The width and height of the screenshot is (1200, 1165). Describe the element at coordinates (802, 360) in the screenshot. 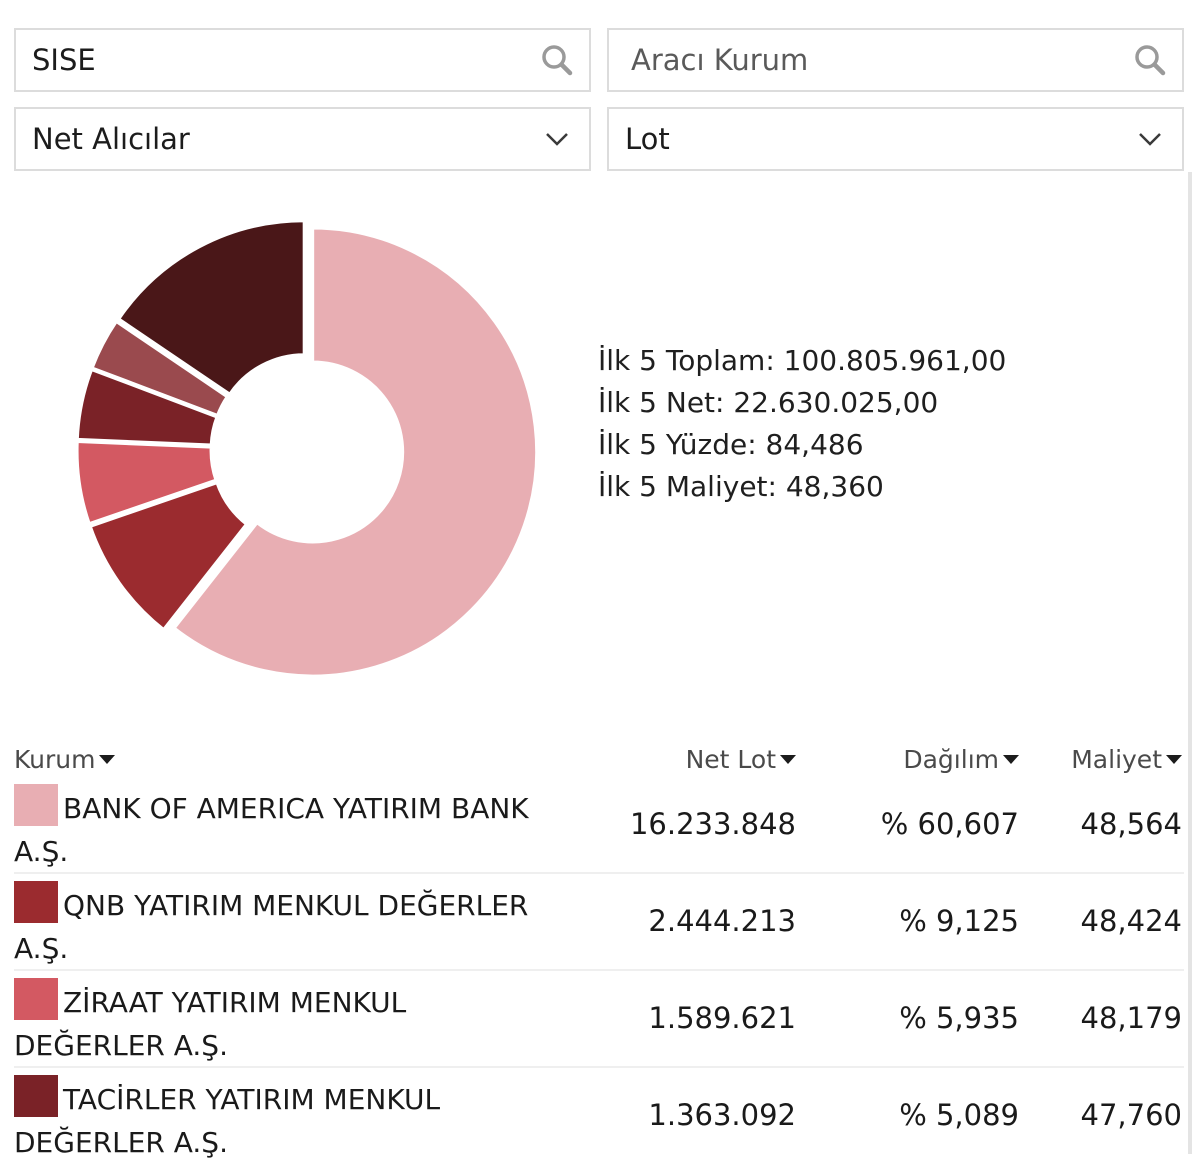

I see `top5-total: İlk 5 Toplam: 100.805.961,00` at that location.